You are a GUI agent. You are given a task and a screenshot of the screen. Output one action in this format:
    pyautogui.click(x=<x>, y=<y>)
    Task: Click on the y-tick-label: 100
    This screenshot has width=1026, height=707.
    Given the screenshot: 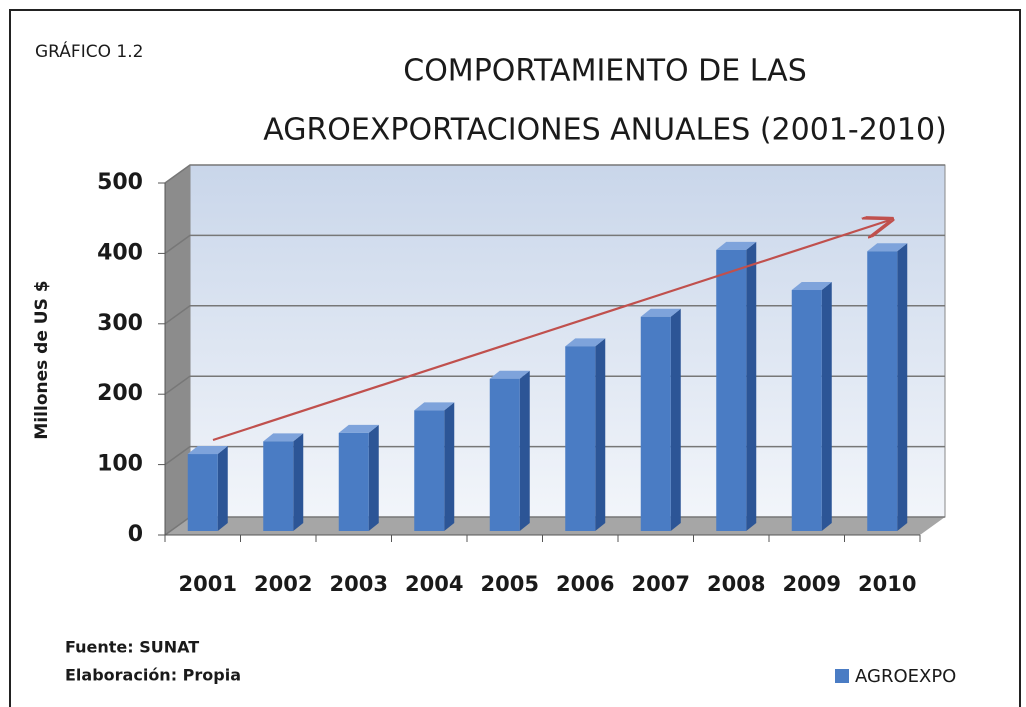 What is the action you would take?
    pyautogui.click(x=120, y=464)
    